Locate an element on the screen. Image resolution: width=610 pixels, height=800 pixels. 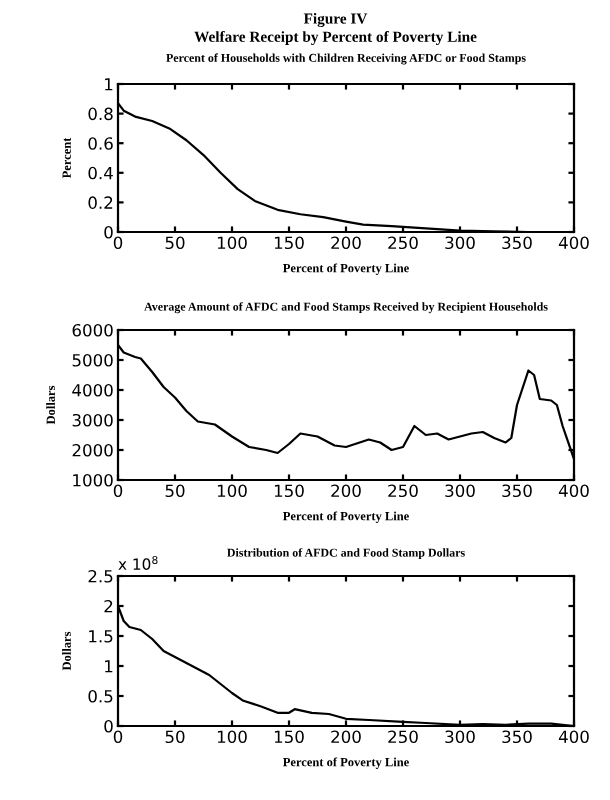
y-tick-label: 3000 is located at coordinates (92, 420).